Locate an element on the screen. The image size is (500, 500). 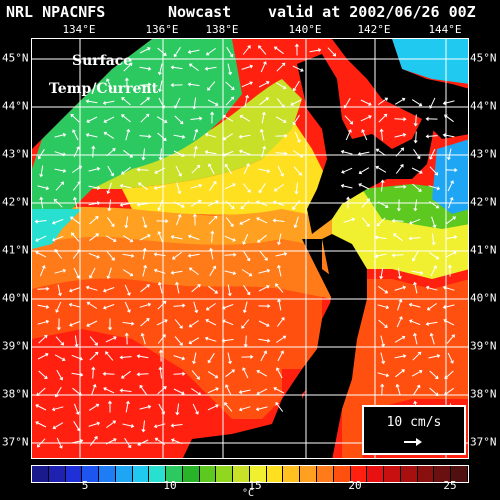
land-asia-northwest is located at coordinates (92, 94).